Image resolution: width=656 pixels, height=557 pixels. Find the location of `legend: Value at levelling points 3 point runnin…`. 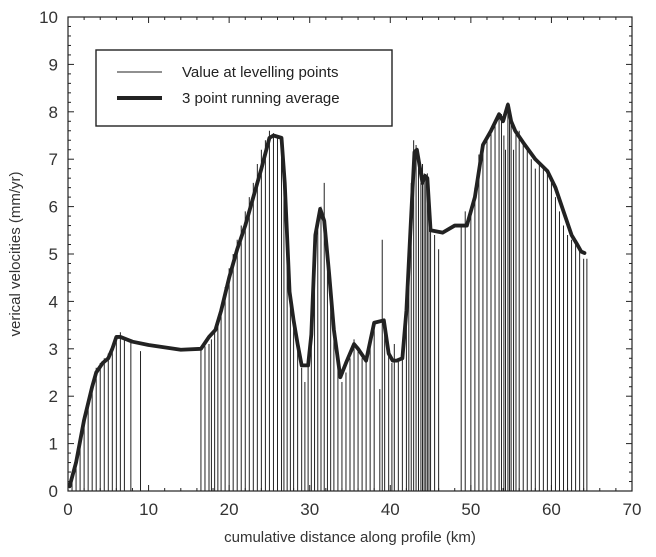

legend: Value at levelling points 3 point runnin… is located at coordinates (244, 88).